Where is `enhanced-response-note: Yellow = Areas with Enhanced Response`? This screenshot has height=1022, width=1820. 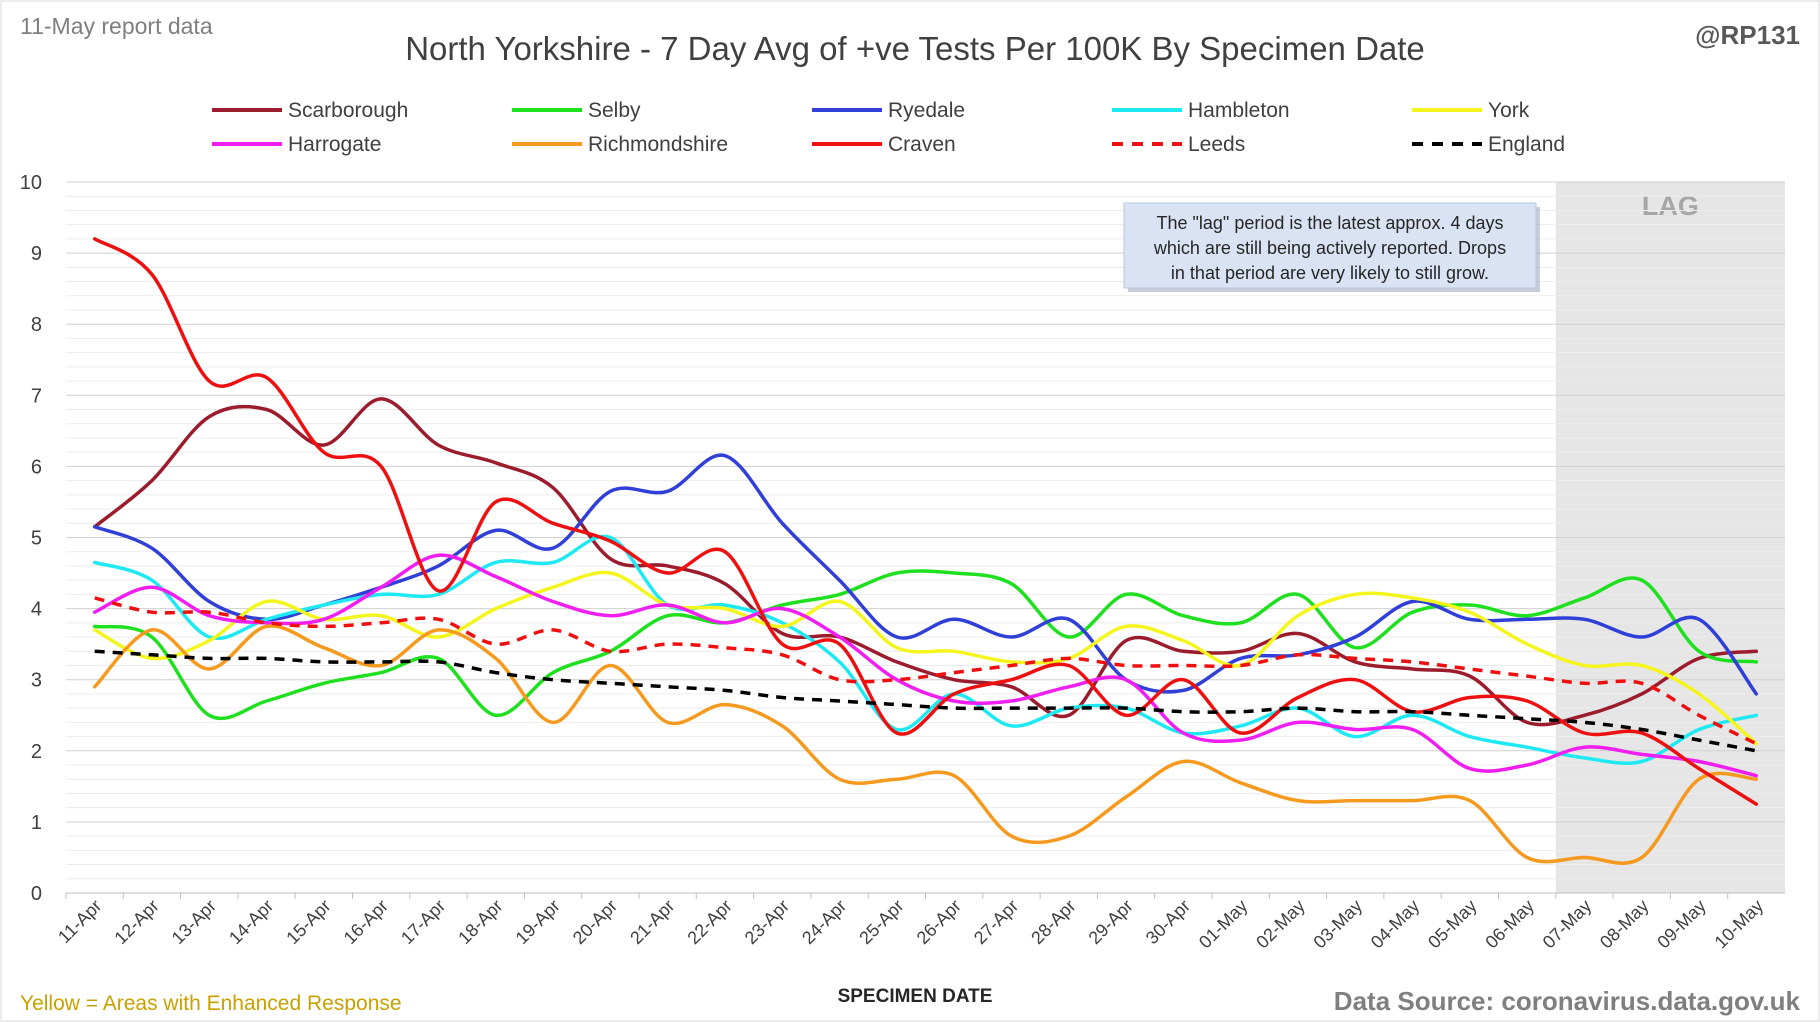
enhanced-response-note: Yellow = Areas with Enhanced Response is located at coordinates (211, 1003).